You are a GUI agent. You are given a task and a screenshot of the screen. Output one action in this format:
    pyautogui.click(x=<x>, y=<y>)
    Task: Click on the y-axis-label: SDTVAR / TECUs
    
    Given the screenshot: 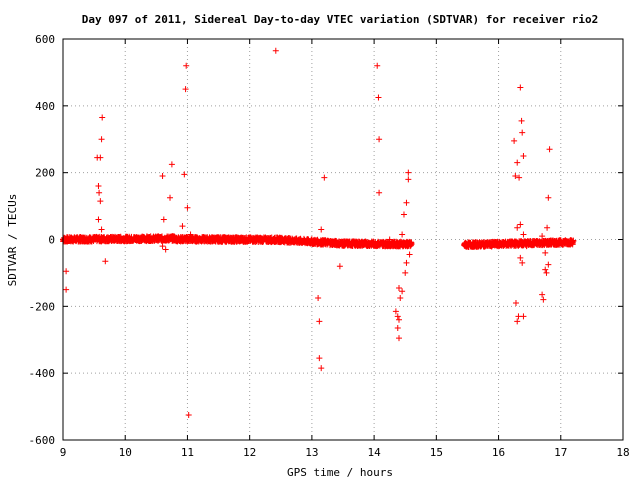 What is the action you would take?
    pyautogui.click(x=12, y=240)
    